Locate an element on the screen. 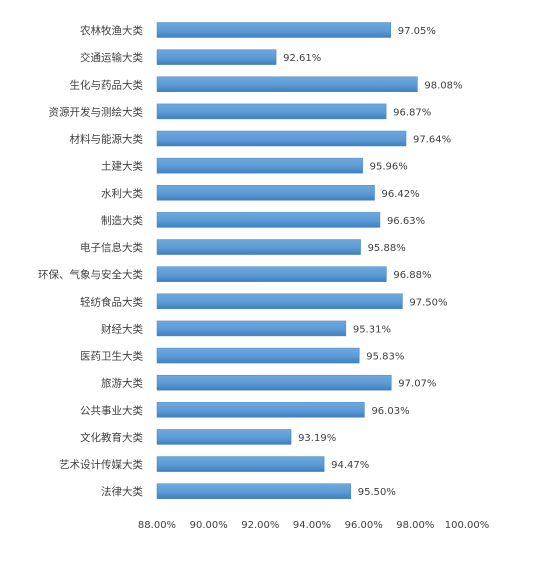 This screenshot has height=571, width=539. x-tick-label: 90.00% is located at coordinates (209, 525).